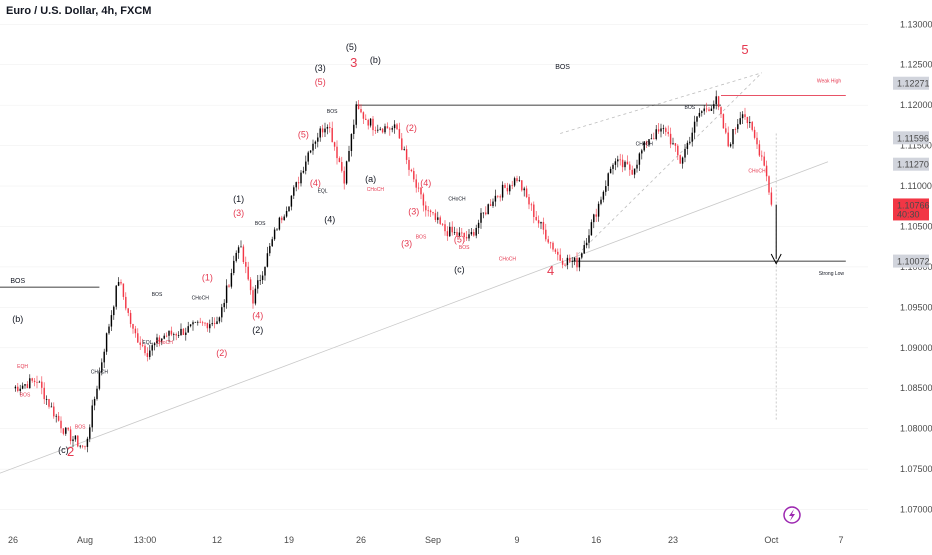 Image resolution: width=932 pixels, height=555 pixels. I want to click on wave-label: (c), so click(459, 270).